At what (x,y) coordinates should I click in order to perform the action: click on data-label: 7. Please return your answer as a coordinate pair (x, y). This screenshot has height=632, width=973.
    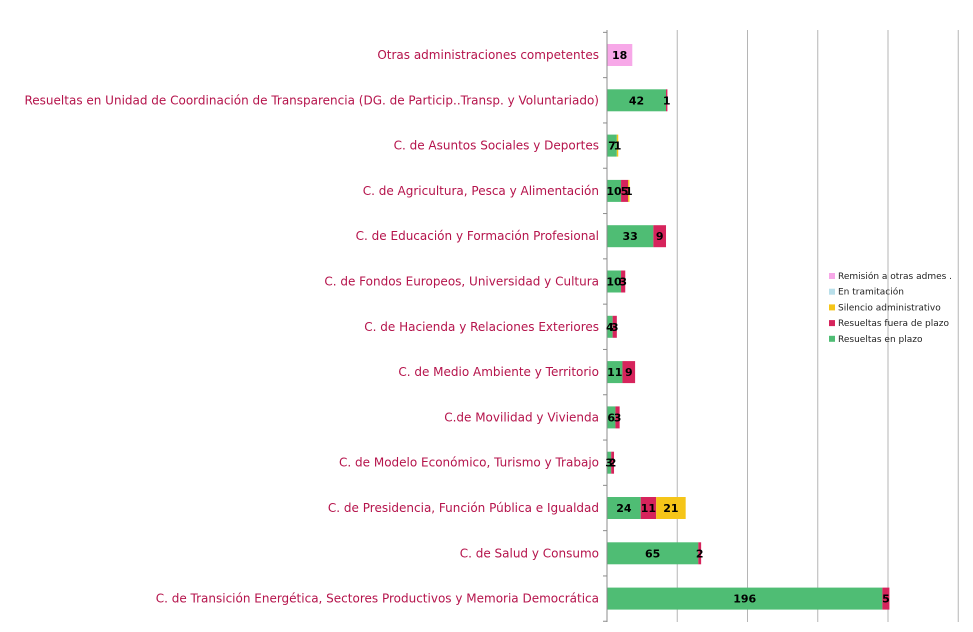
    Looking at the image, I should click on (612, 146).